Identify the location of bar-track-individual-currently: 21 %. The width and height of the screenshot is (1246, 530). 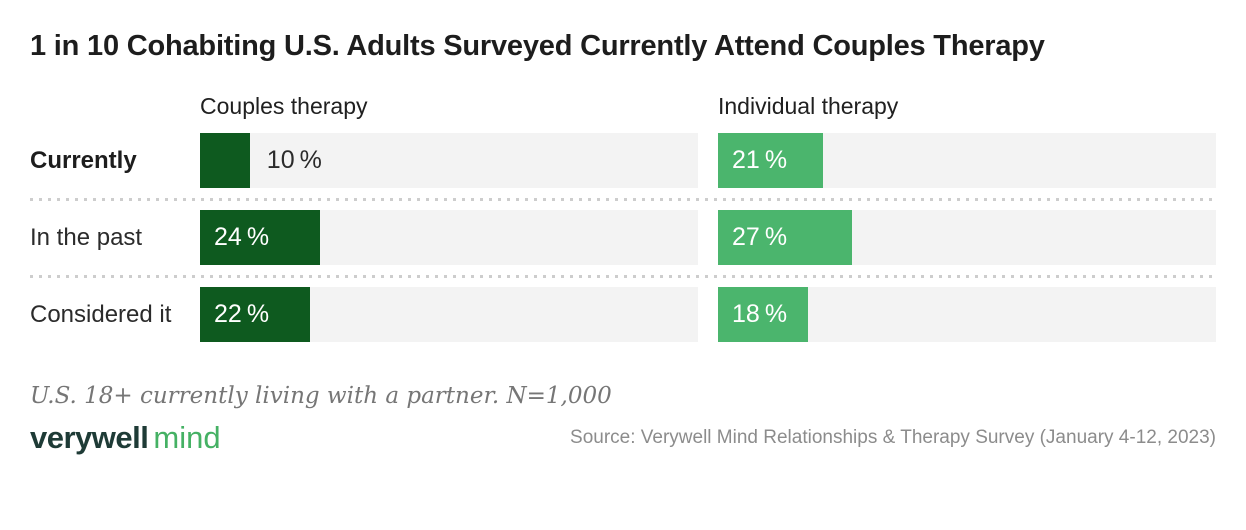
(967, 160).